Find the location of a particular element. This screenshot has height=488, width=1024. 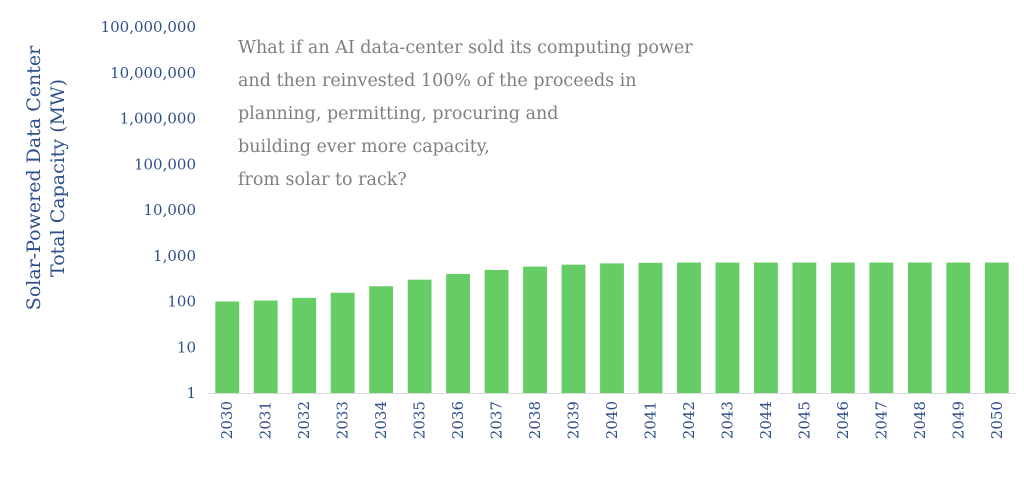

bar-2039 is located at coordinates (573, 328).